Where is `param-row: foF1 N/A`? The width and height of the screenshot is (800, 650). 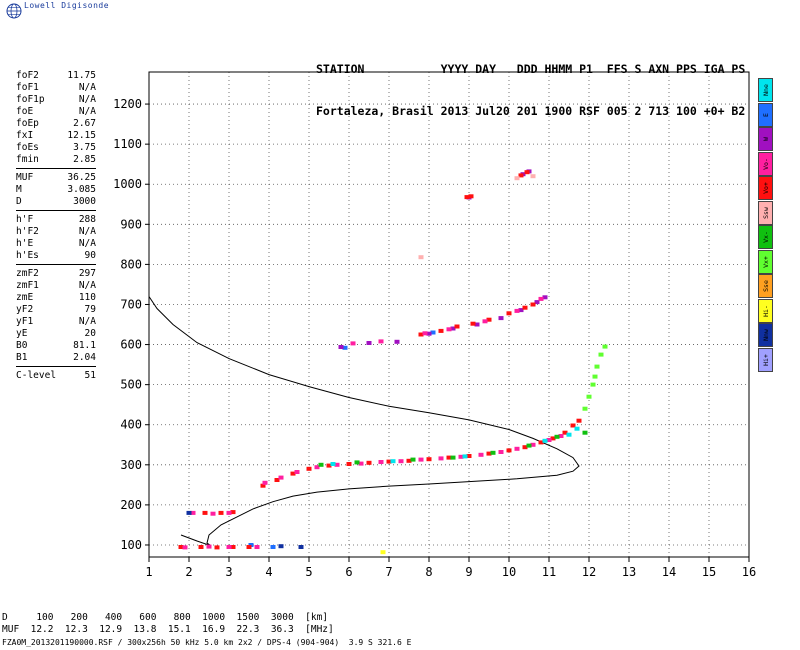
param-row: foF1 N/A is located at coordinates (48, 88).